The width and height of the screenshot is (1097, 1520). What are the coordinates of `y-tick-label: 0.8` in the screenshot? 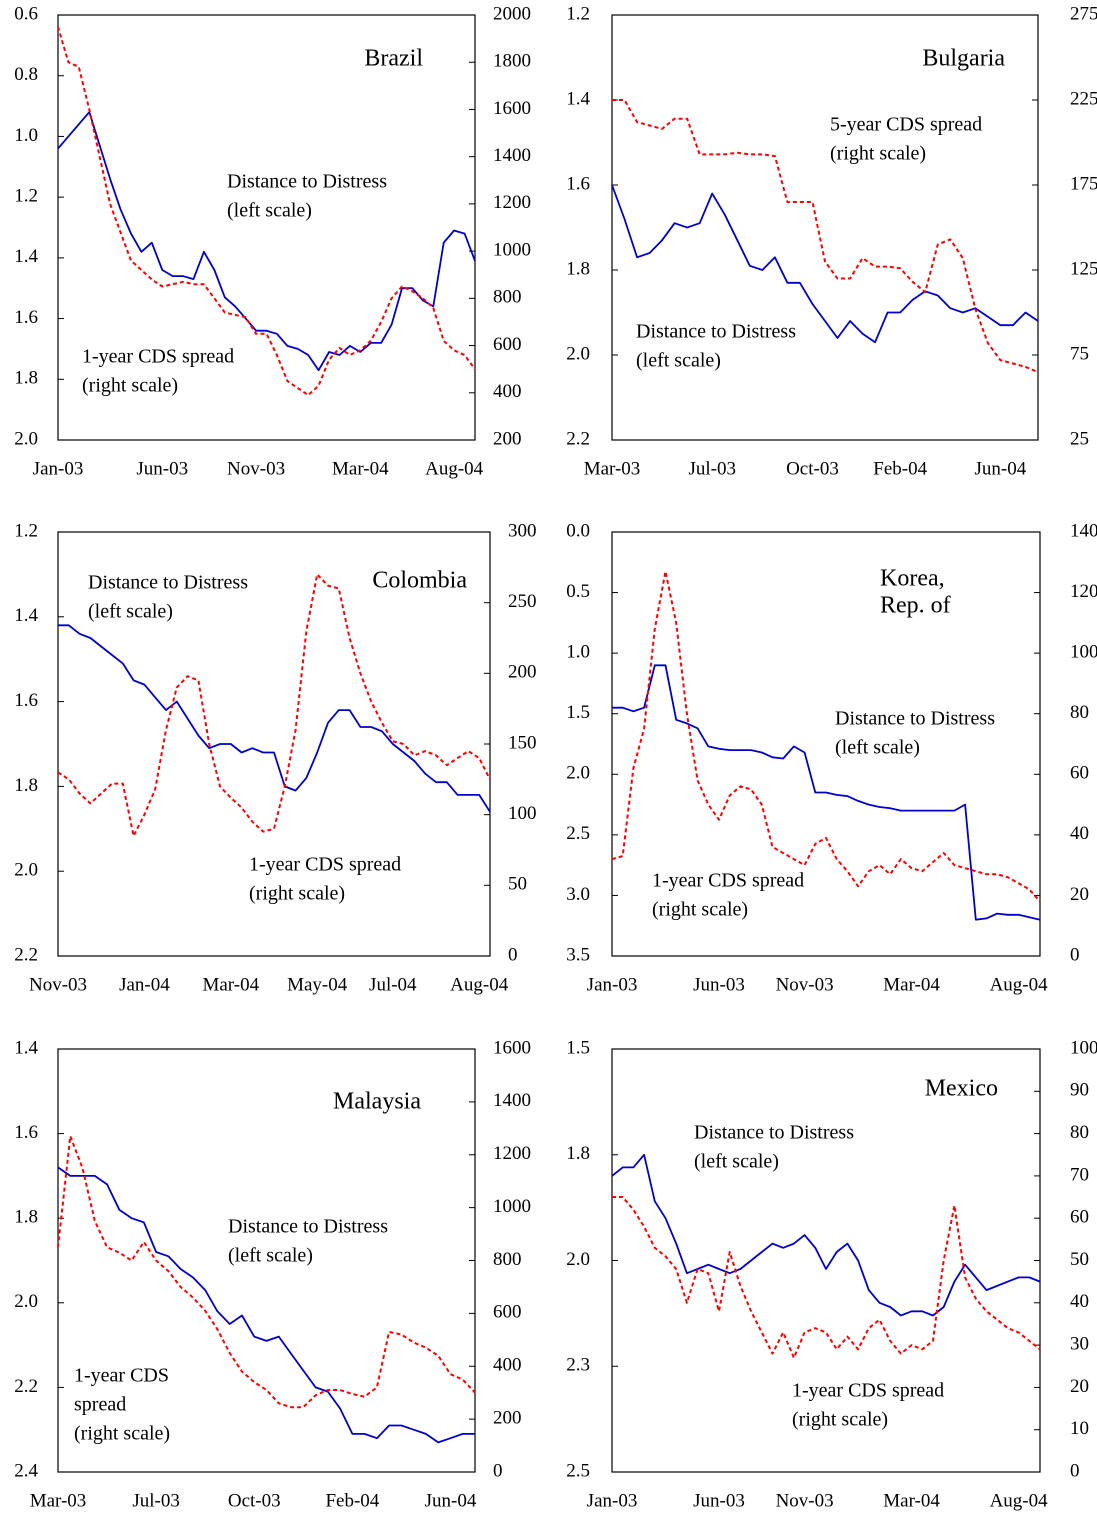 It's located at (26, 74).